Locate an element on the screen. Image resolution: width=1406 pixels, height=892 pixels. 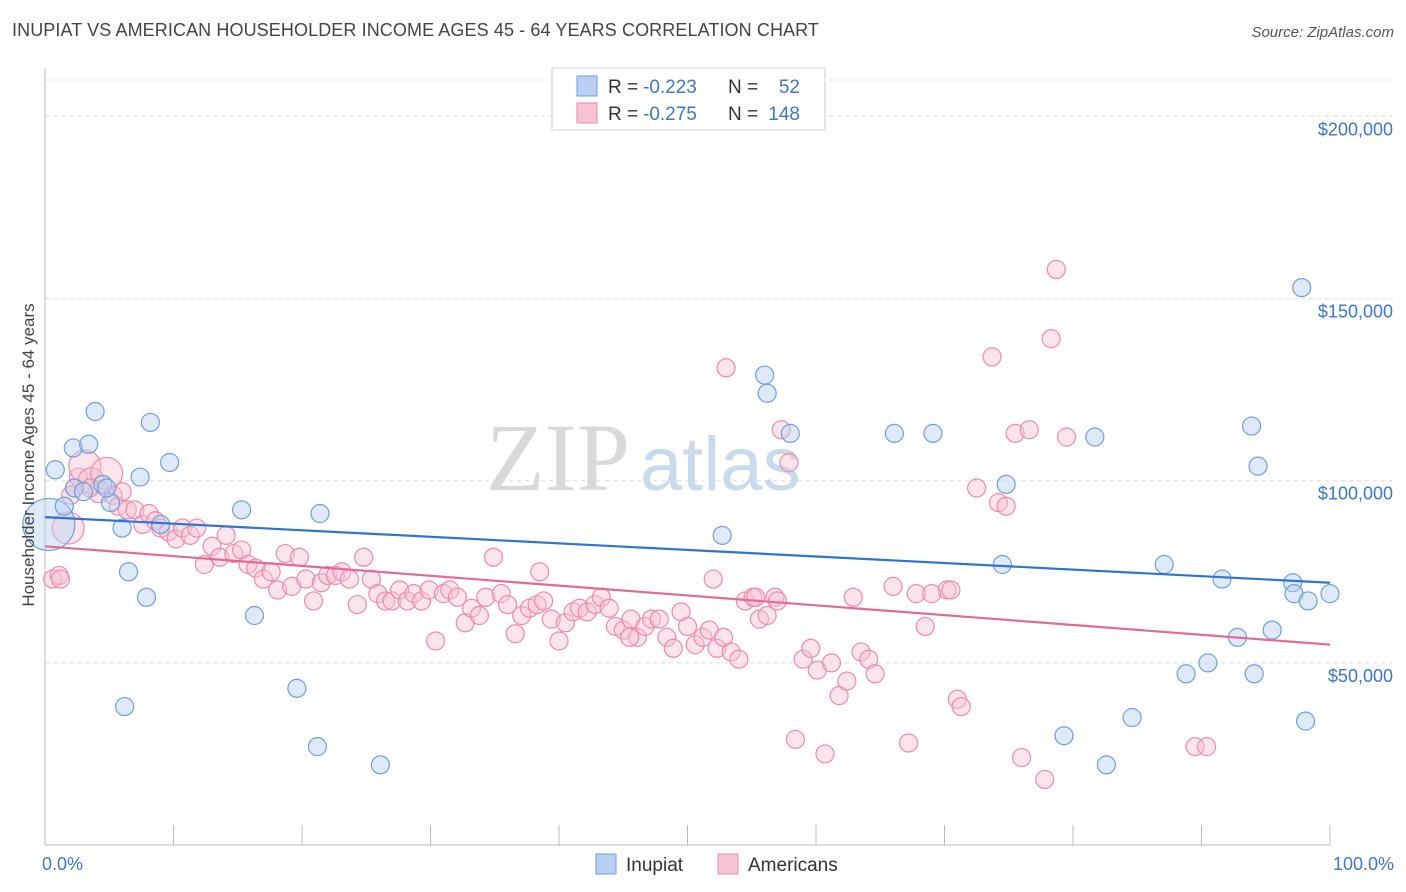
americans-trend-line is located at coordinates (687, 595).